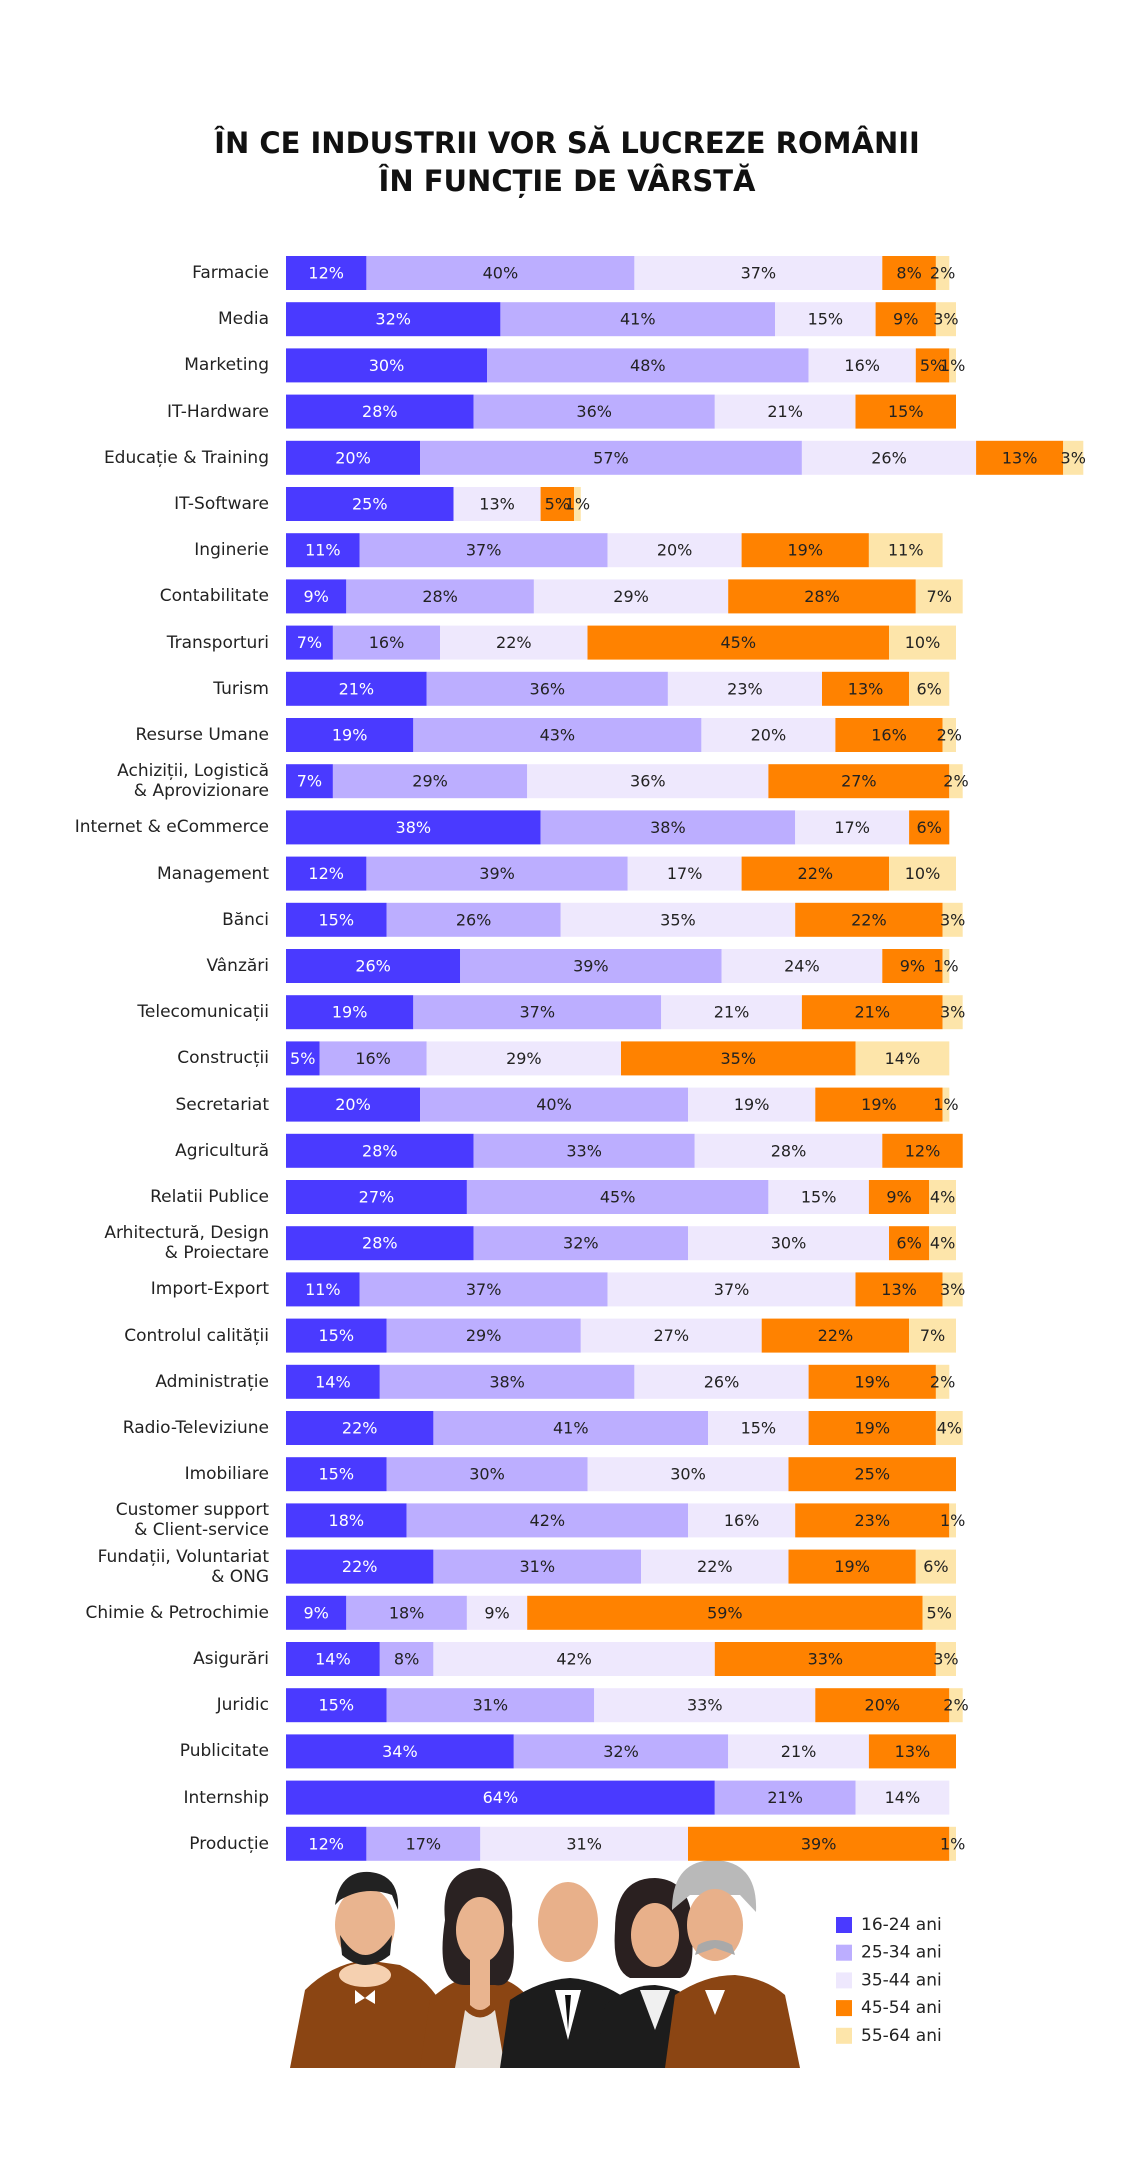  What do you see at coordinates (725, 1612) in the screenshot?
I see `data-label: 59%` at bounding box center [725, 1612].